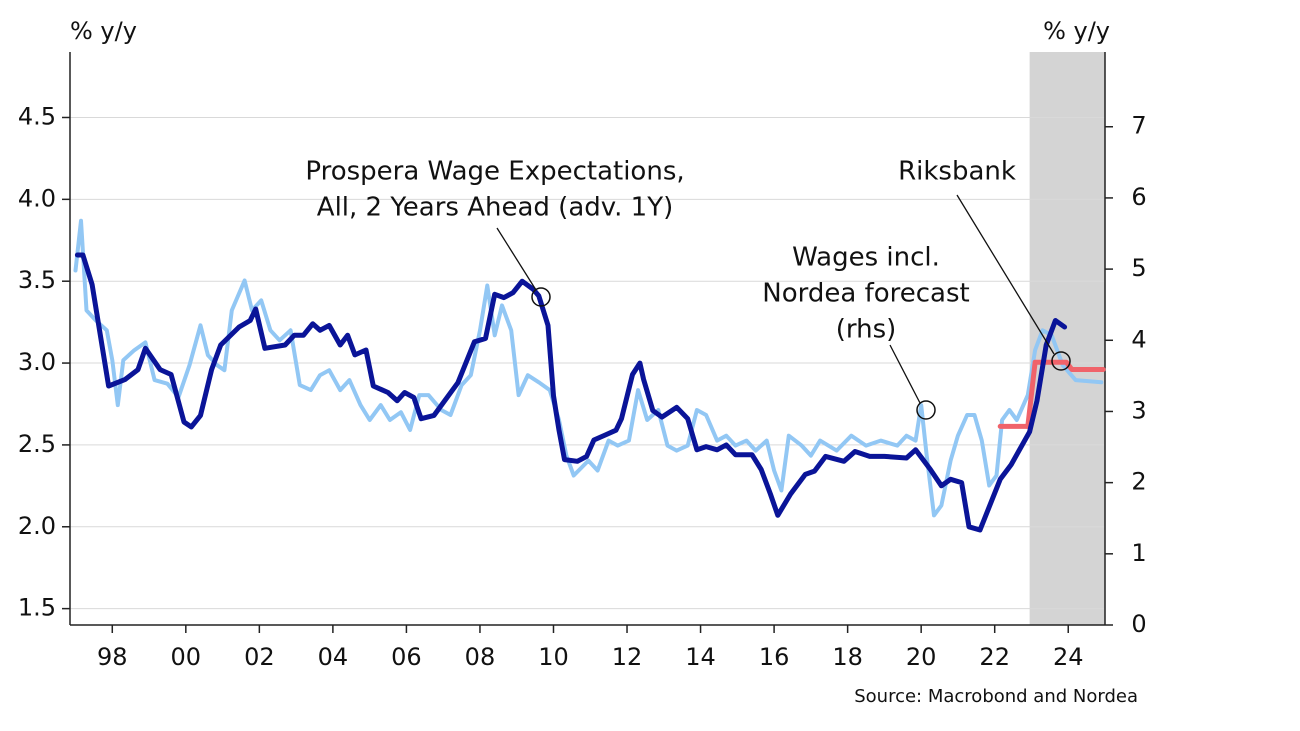  What do you see at coordinates (1076, 31) in the screenshot?
I see `y2-axis-label: % y/y` at bounding box center [1076, 31].